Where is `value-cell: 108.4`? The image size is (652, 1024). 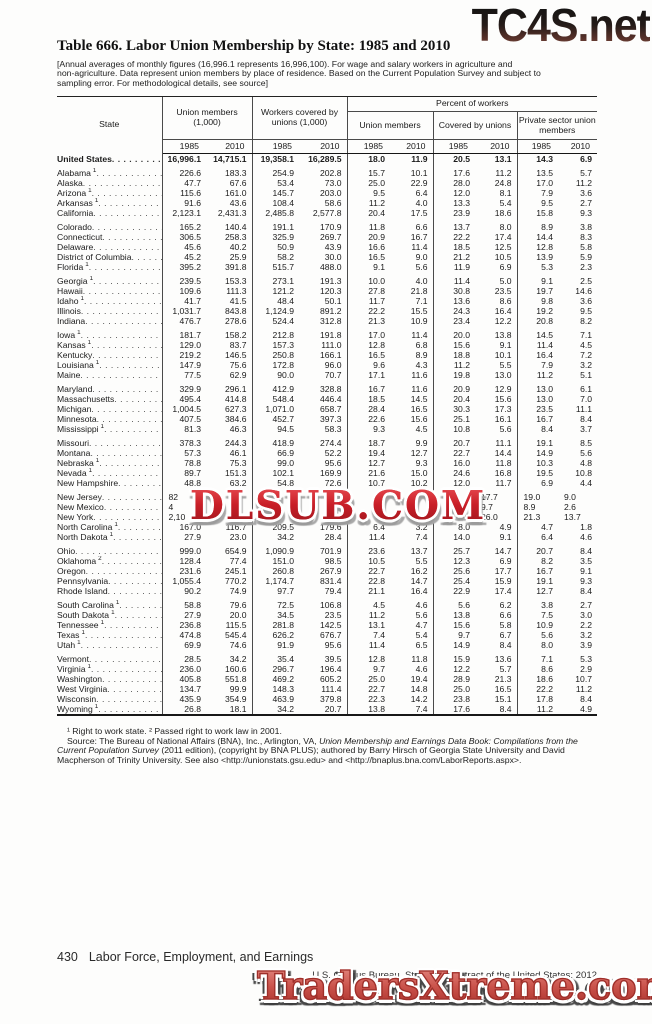 value-cell: 108.4 is located at coordinates (283, 203).